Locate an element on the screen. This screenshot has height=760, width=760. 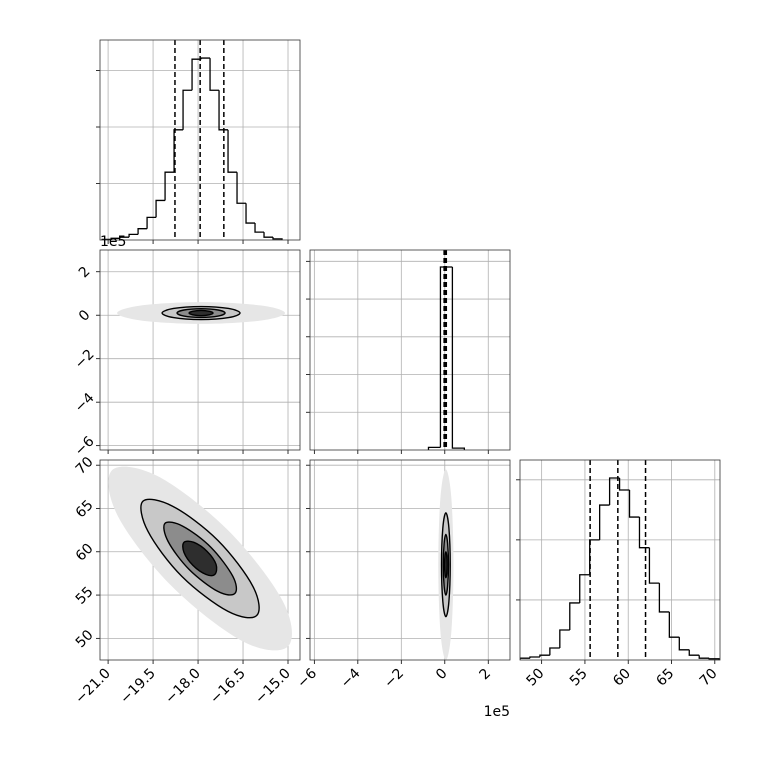
y-tick-label: 2 is located at coordinates (85, 273).